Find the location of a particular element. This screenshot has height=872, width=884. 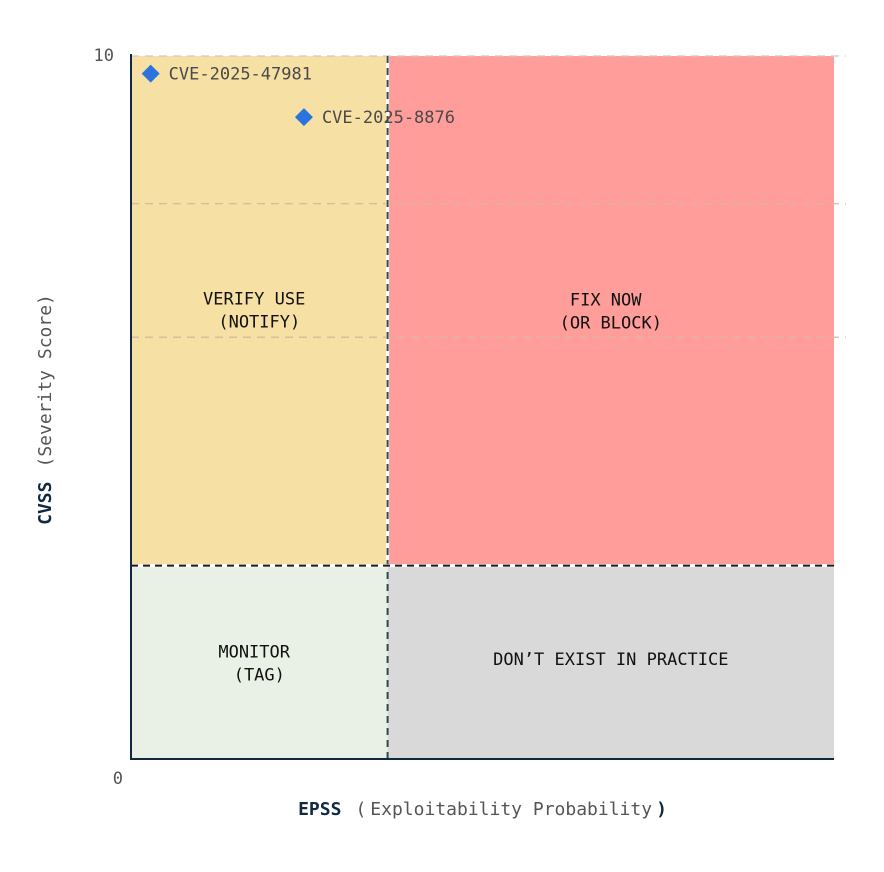

quadrant-label-verify-line1: VERIFY USE is located at coordinates (254, 300).